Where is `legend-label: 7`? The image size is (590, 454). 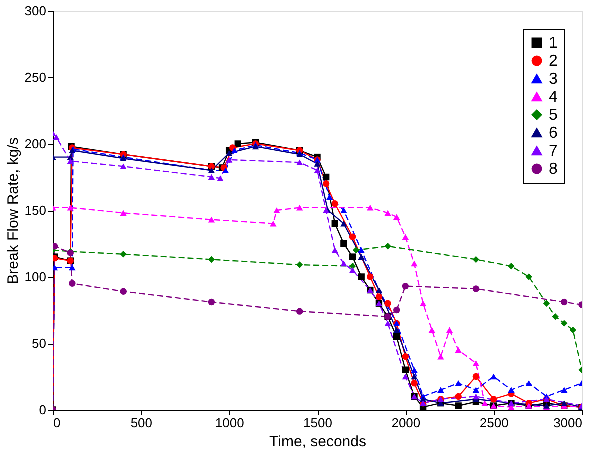
legend-label: 7 is located at coordinates (553, 151).